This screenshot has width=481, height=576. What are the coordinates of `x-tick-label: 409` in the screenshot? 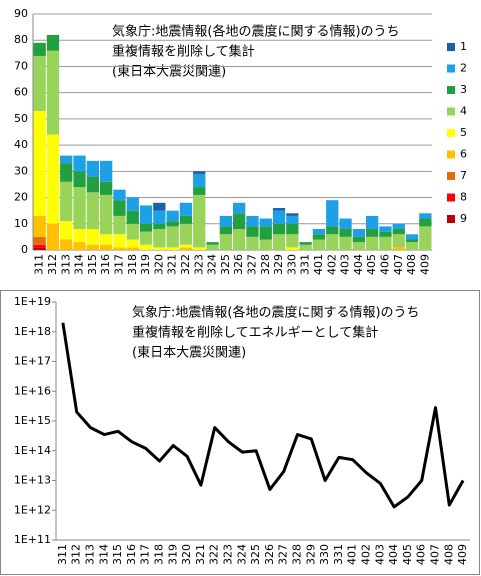 It's located at (424, 264).